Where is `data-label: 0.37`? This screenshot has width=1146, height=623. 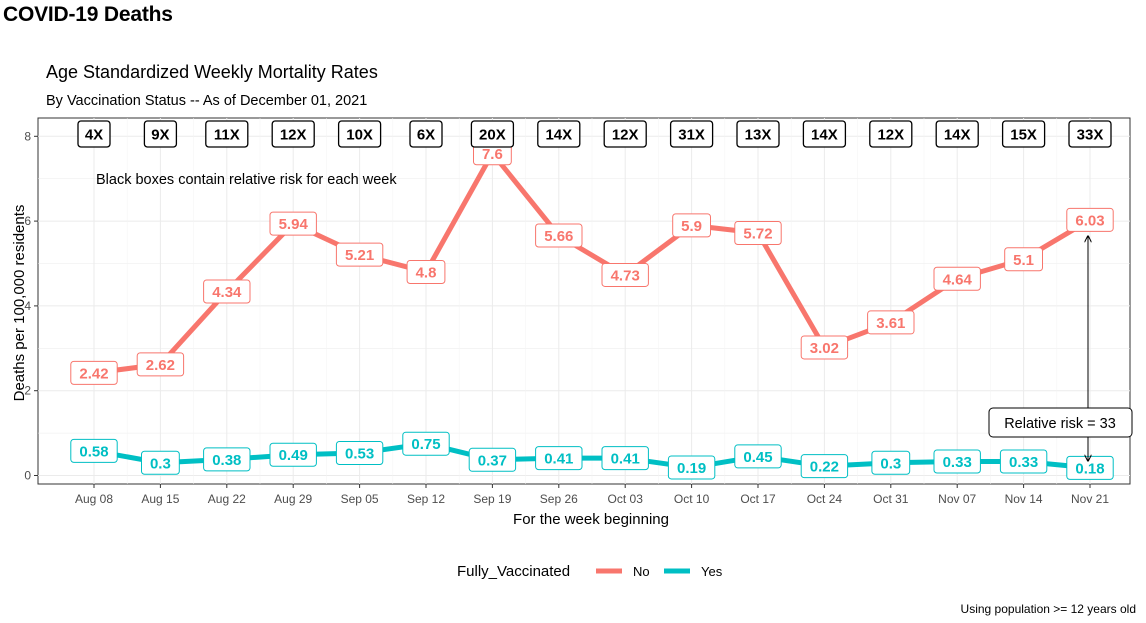 data-label: 0.37 is located at coordinates (492, 460).